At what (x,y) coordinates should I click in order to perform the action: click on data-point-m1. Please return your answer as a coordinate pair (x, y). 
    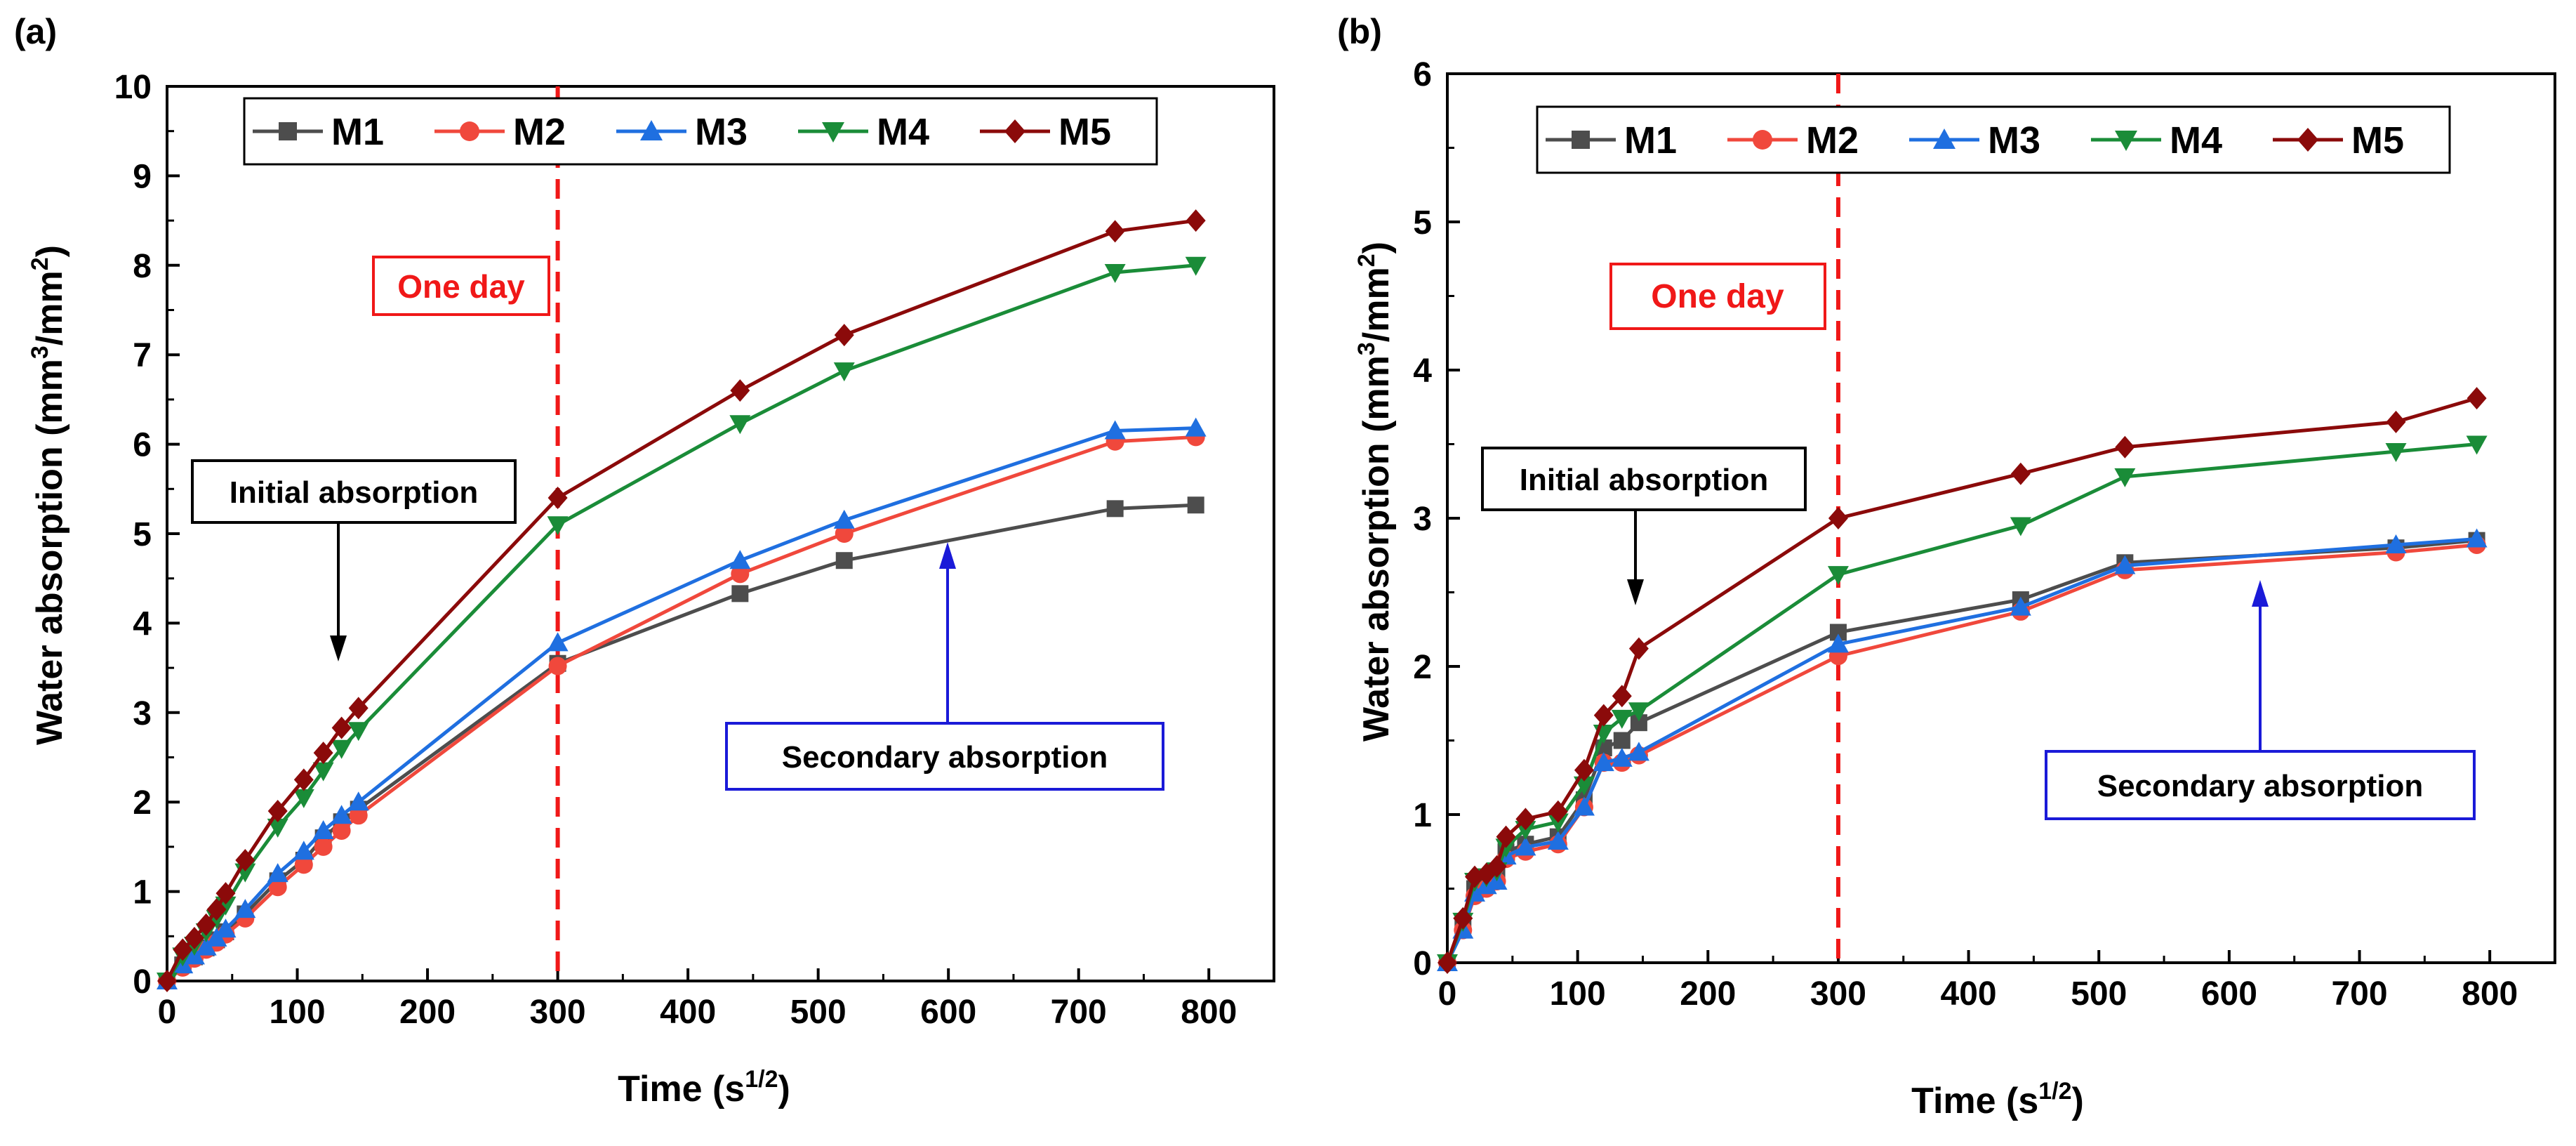
    Looking at the image, I should click on (740, 593).